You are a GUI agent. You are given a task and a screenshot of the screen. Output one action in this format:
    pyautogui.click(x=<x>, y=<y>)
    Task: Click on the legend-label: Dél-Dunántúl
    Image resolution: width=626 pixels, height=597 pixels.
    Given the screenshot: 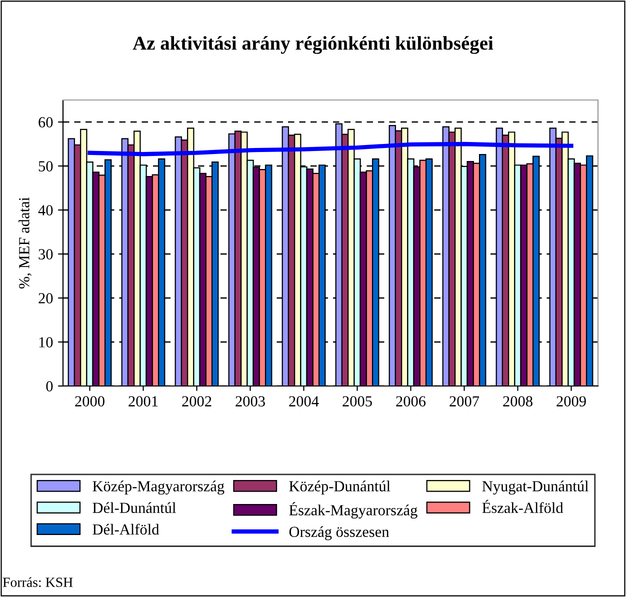 What is the action you would take?
    pyautogui.click(x=134, y=508)
    